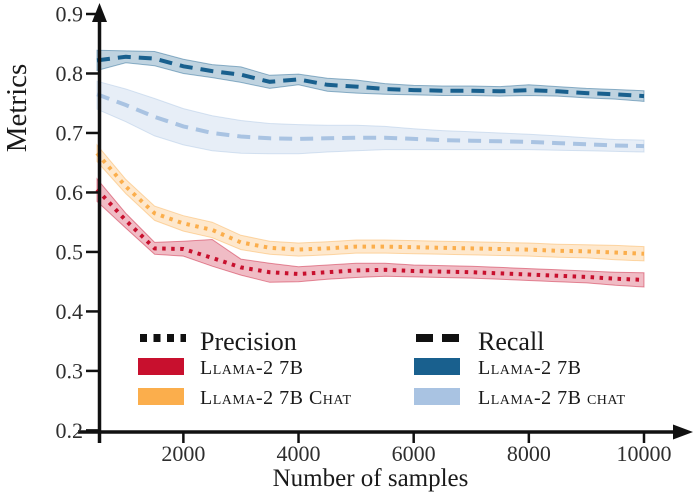  I want to click on x-tick-label: 4000, so click(299, 453).